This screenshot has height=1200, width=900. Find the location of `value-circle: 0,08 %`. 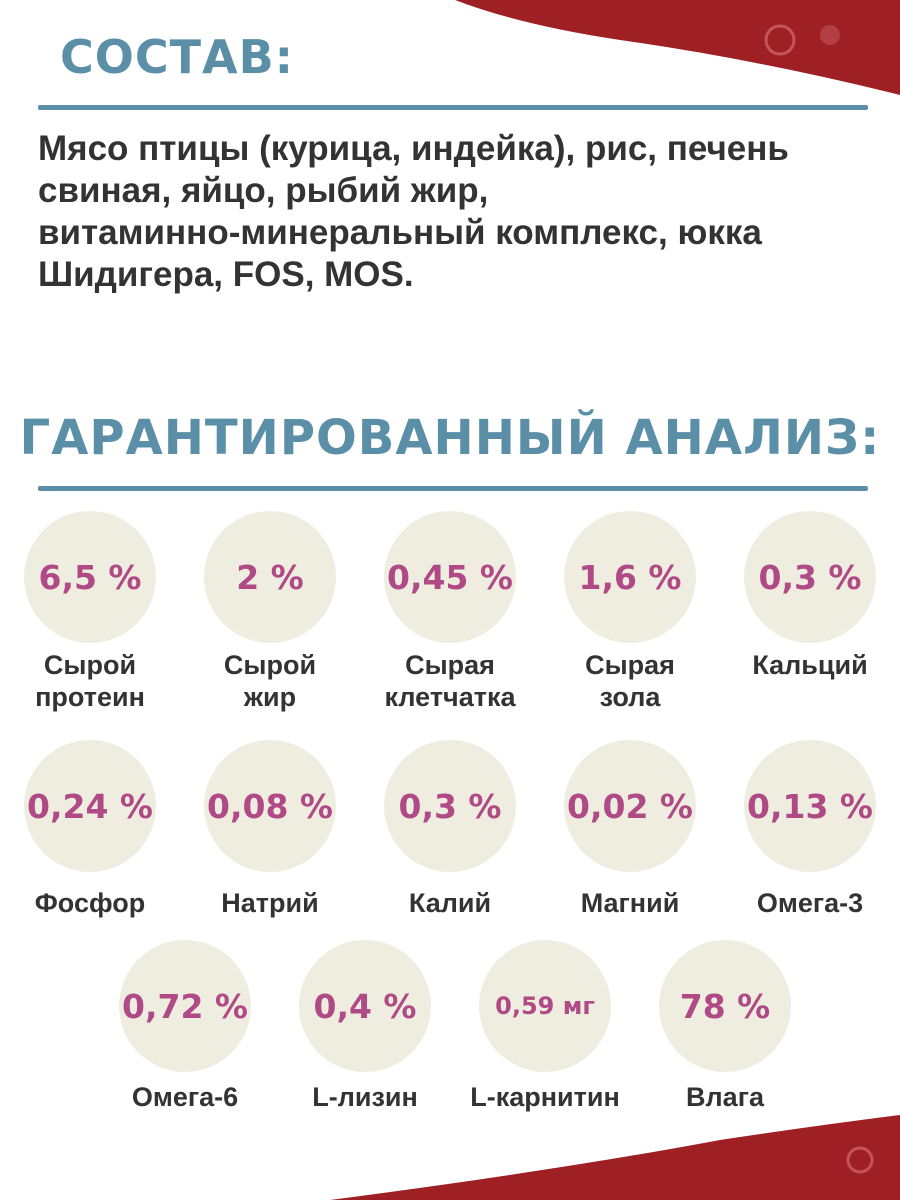

value-circle: 0,08 % is located at coordinates (270, 806).